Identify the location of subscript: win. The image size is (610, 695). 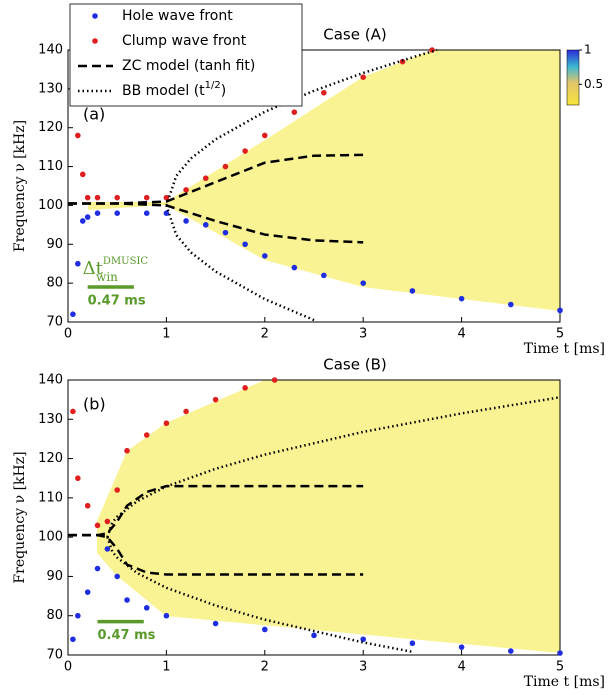
(107, 277).